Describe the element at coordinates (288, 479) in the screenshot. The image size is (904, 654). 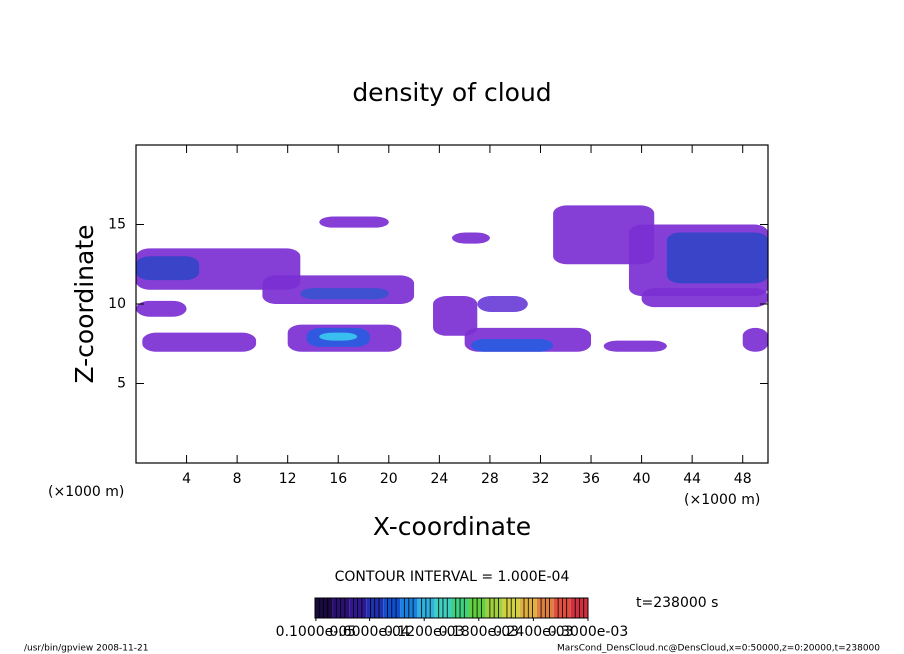
I see `x-tick-label: 12` at that location.